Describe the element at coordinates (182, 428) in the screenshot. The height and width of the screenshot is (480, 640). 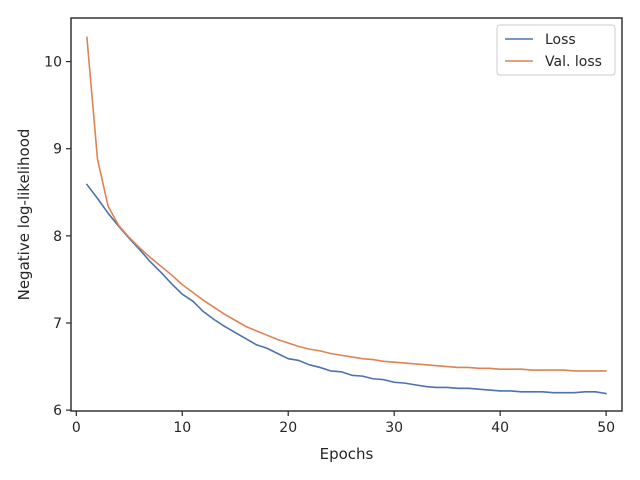
I see `x-tick-label: 10` at that location.